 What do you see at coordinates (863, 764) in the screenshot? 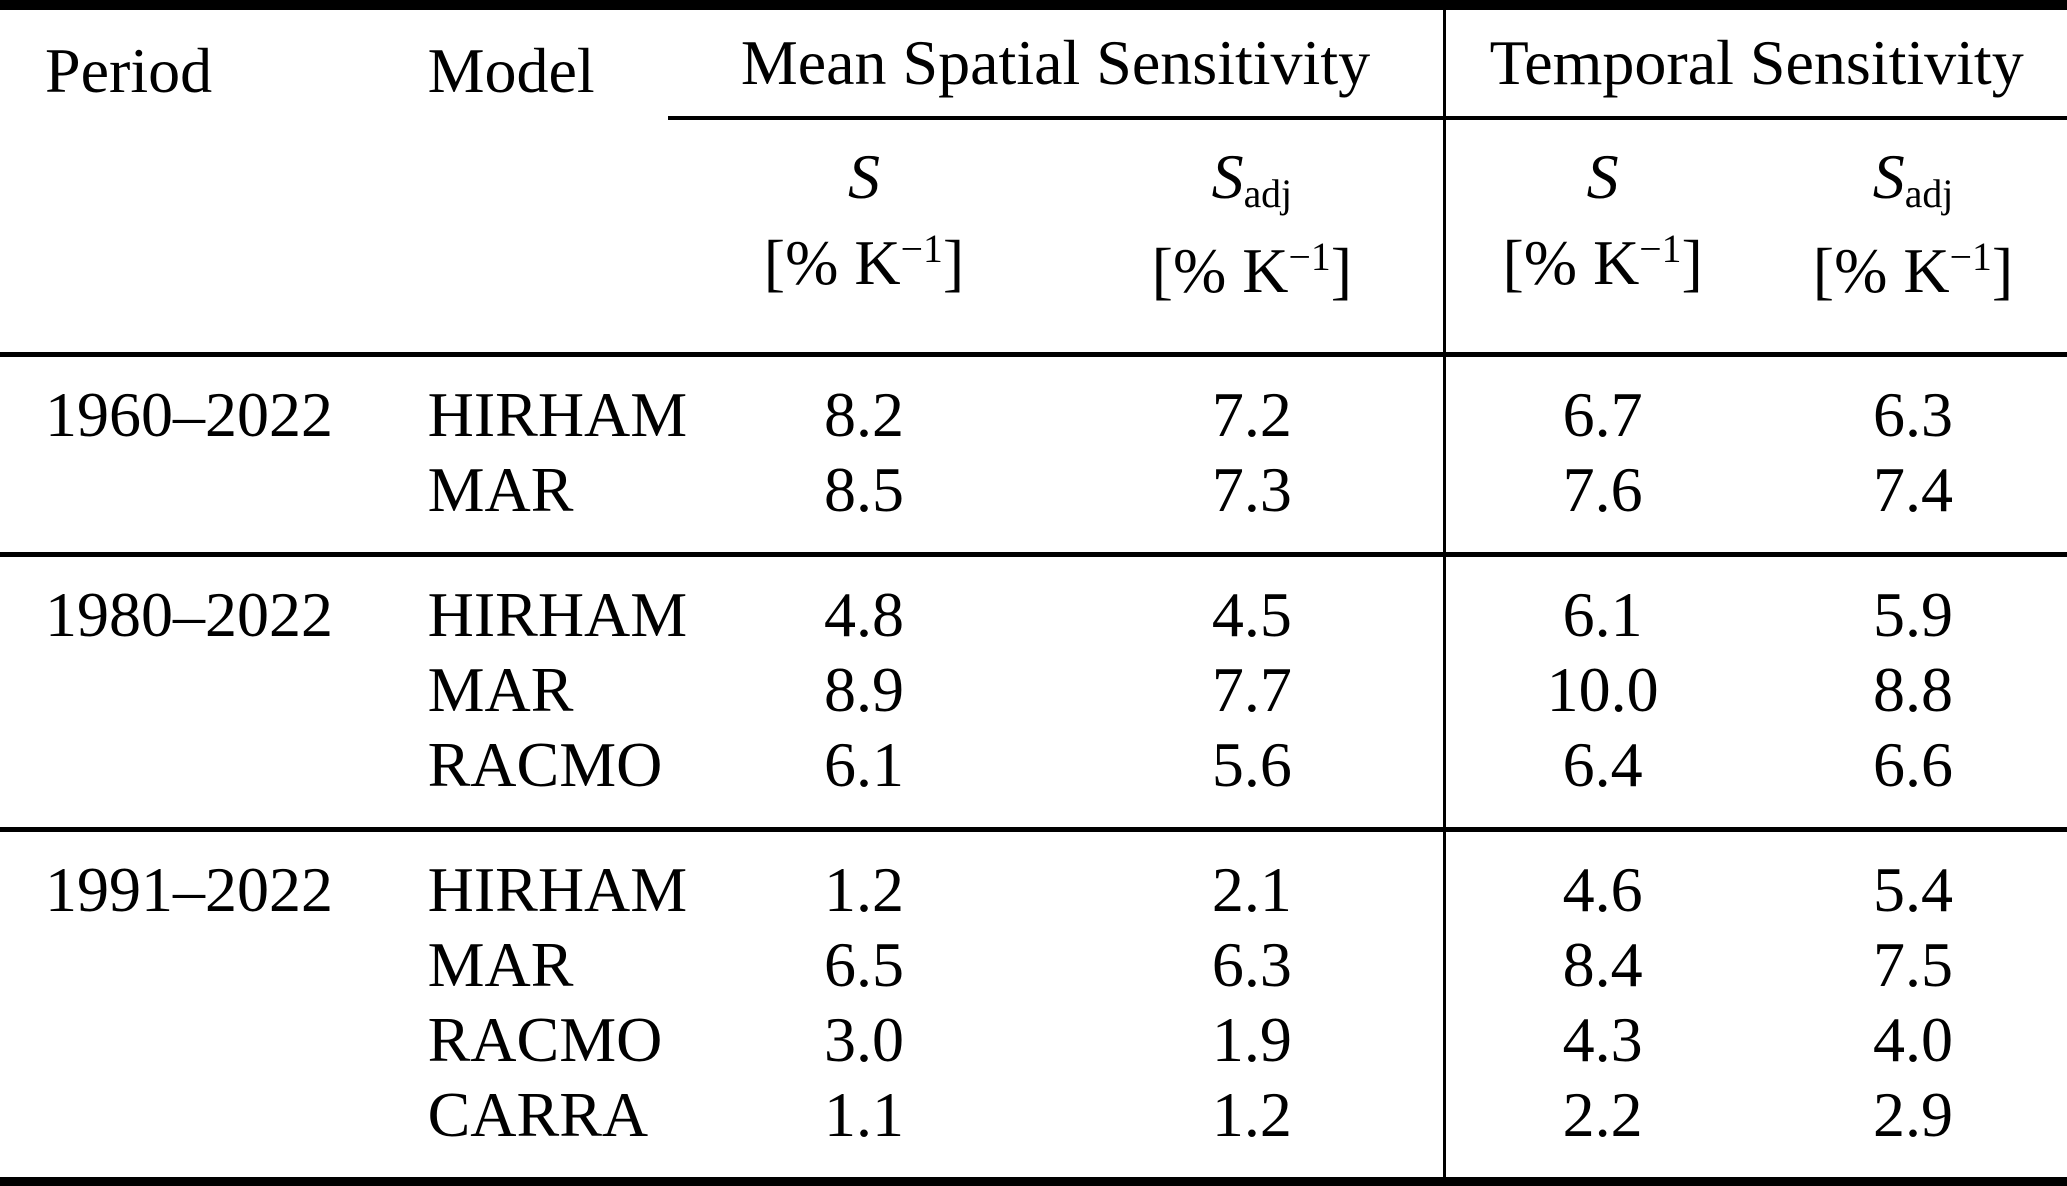
I see `cell-spatial-s: 6.1` at bounding box center [863, 764].